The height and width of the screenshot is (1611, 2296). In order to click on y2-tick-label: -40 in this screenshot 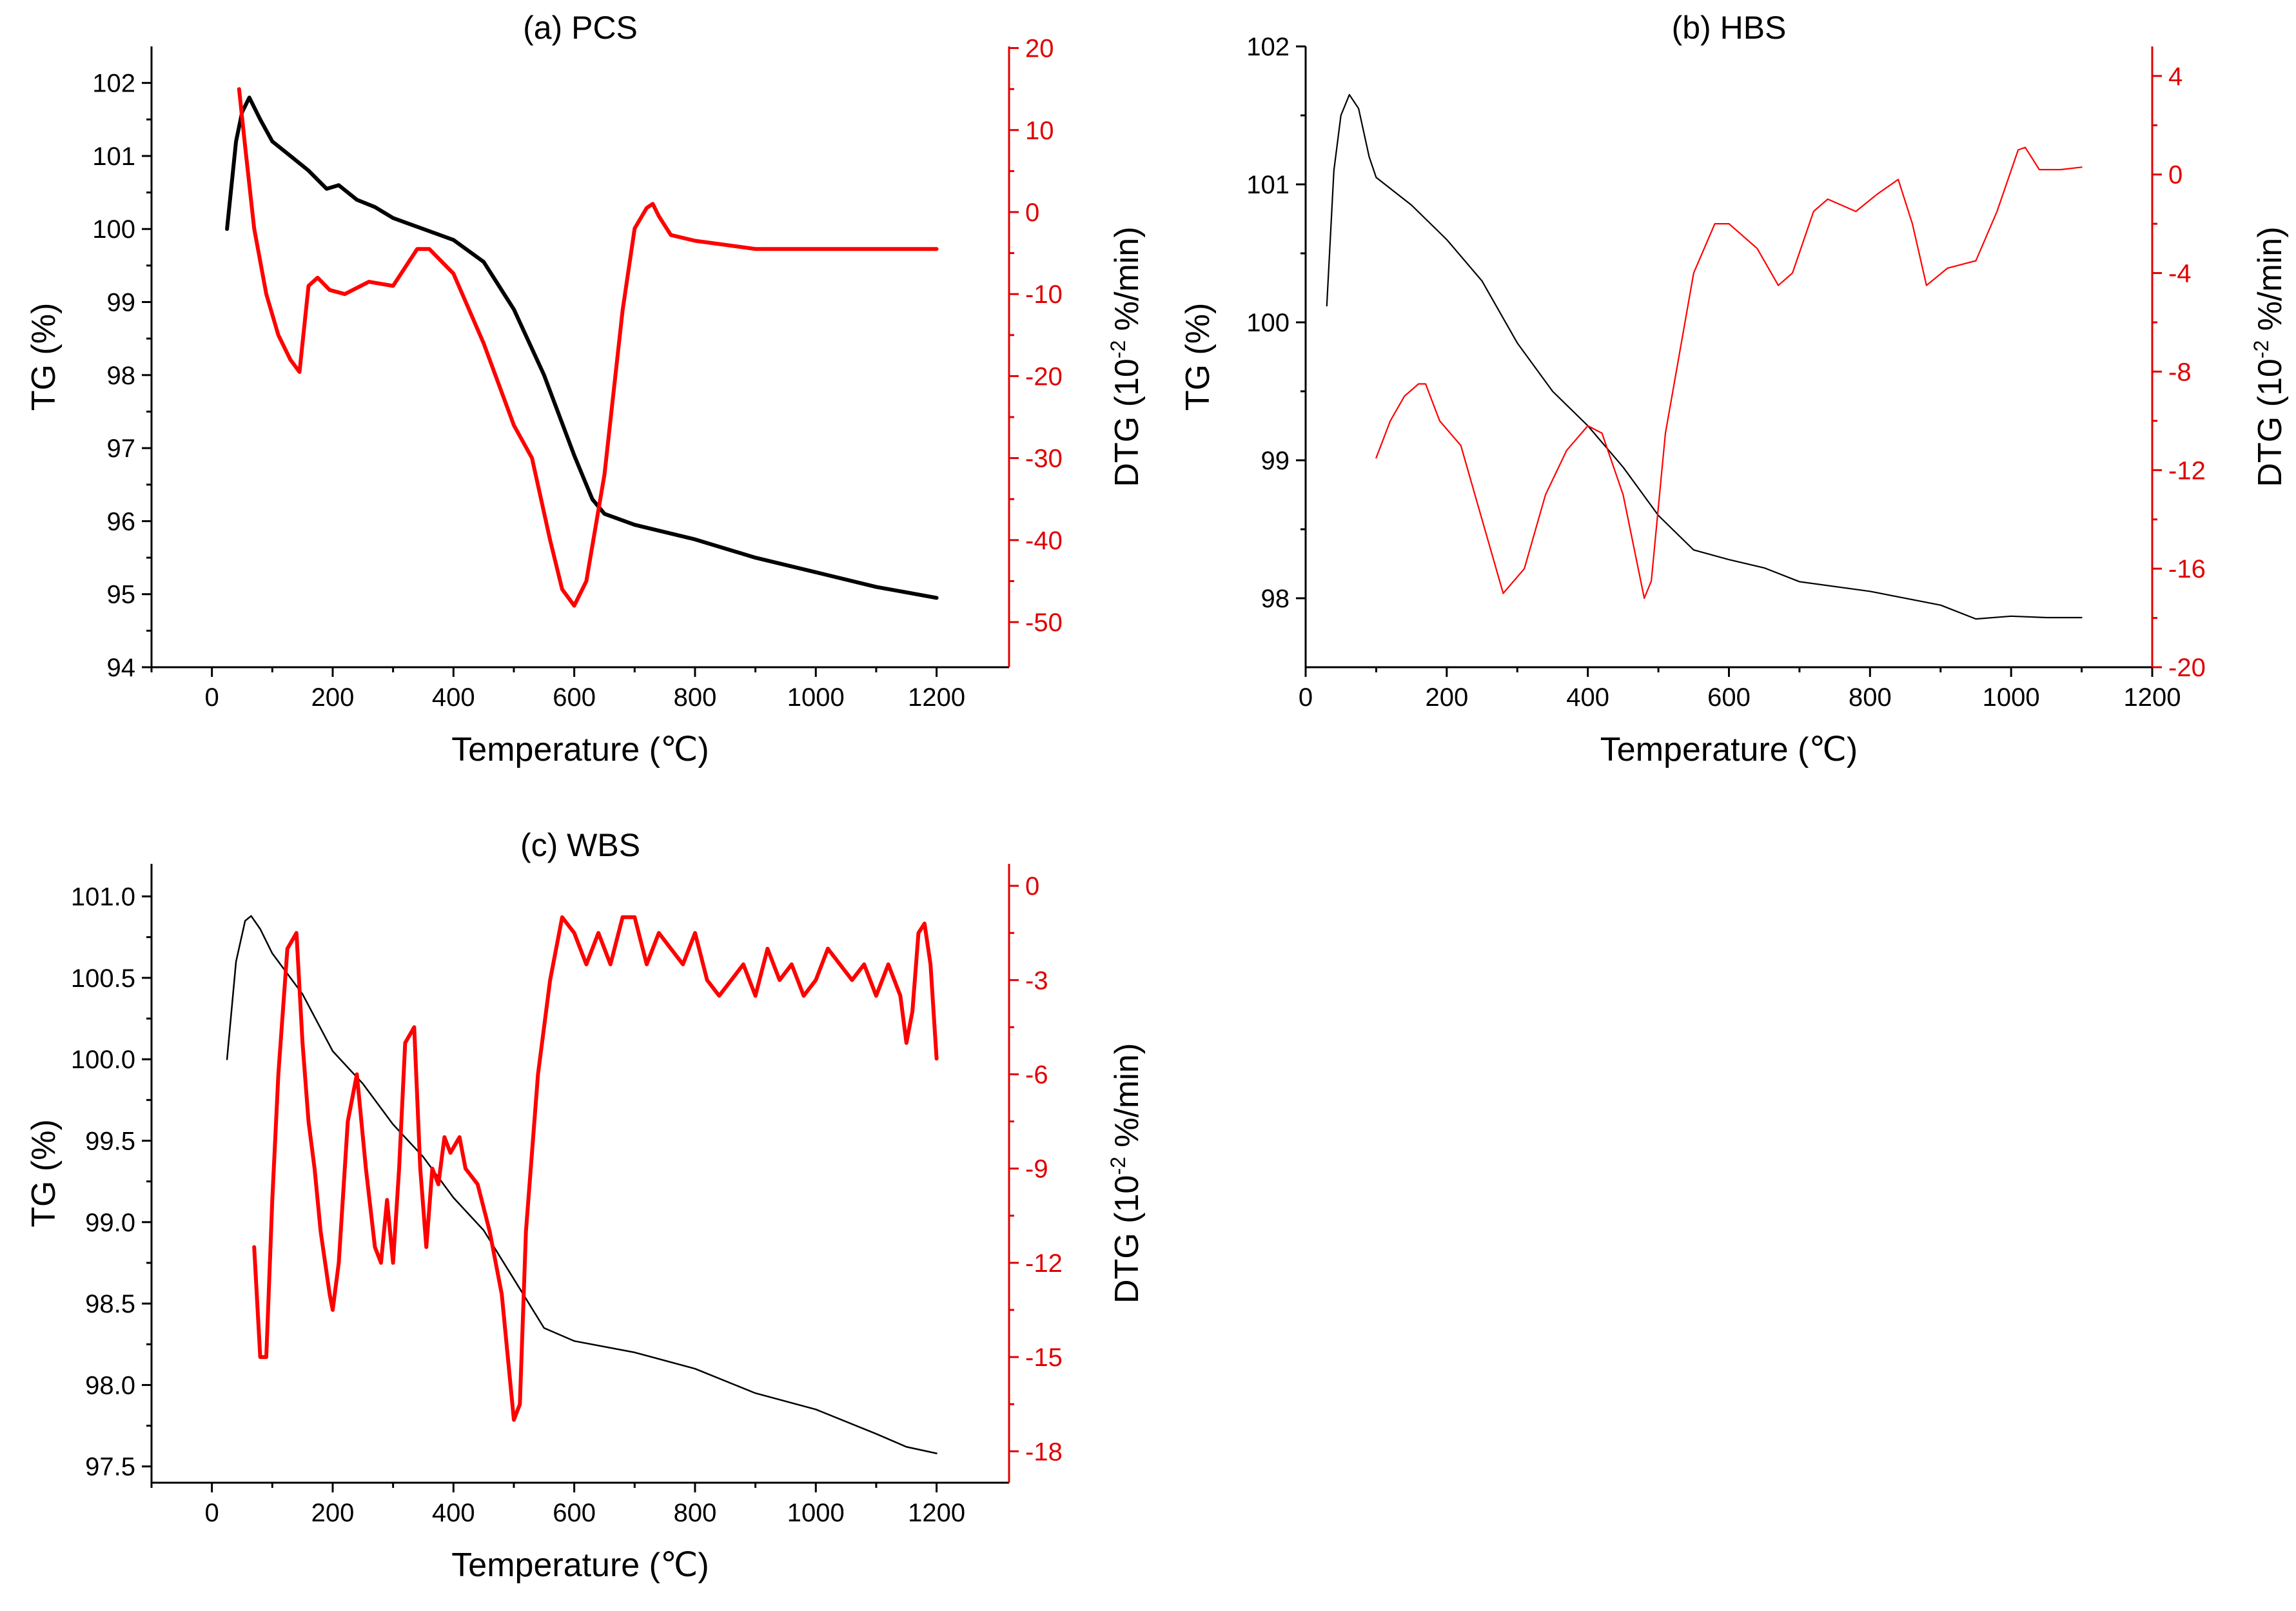, I will do `click(1044, 541)`.